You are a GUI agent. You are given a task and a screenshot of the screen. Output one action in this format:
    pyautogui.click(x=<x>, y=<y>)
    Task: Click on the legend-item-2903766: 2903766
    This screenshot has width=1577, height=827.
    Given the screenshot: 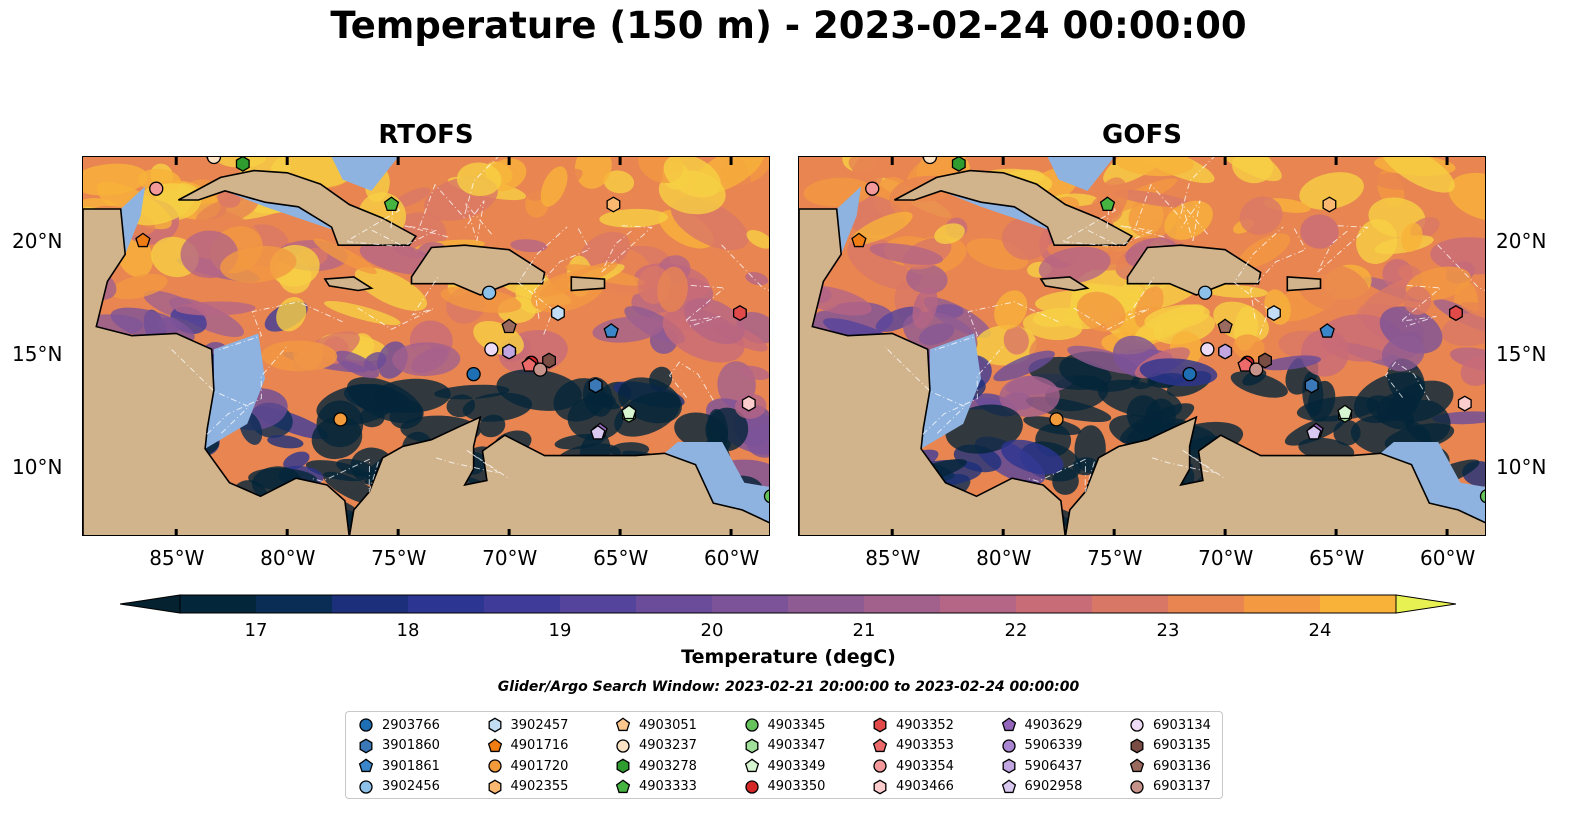 What is the action you would take?
    pyautogui.click(x=399, y=725)
    